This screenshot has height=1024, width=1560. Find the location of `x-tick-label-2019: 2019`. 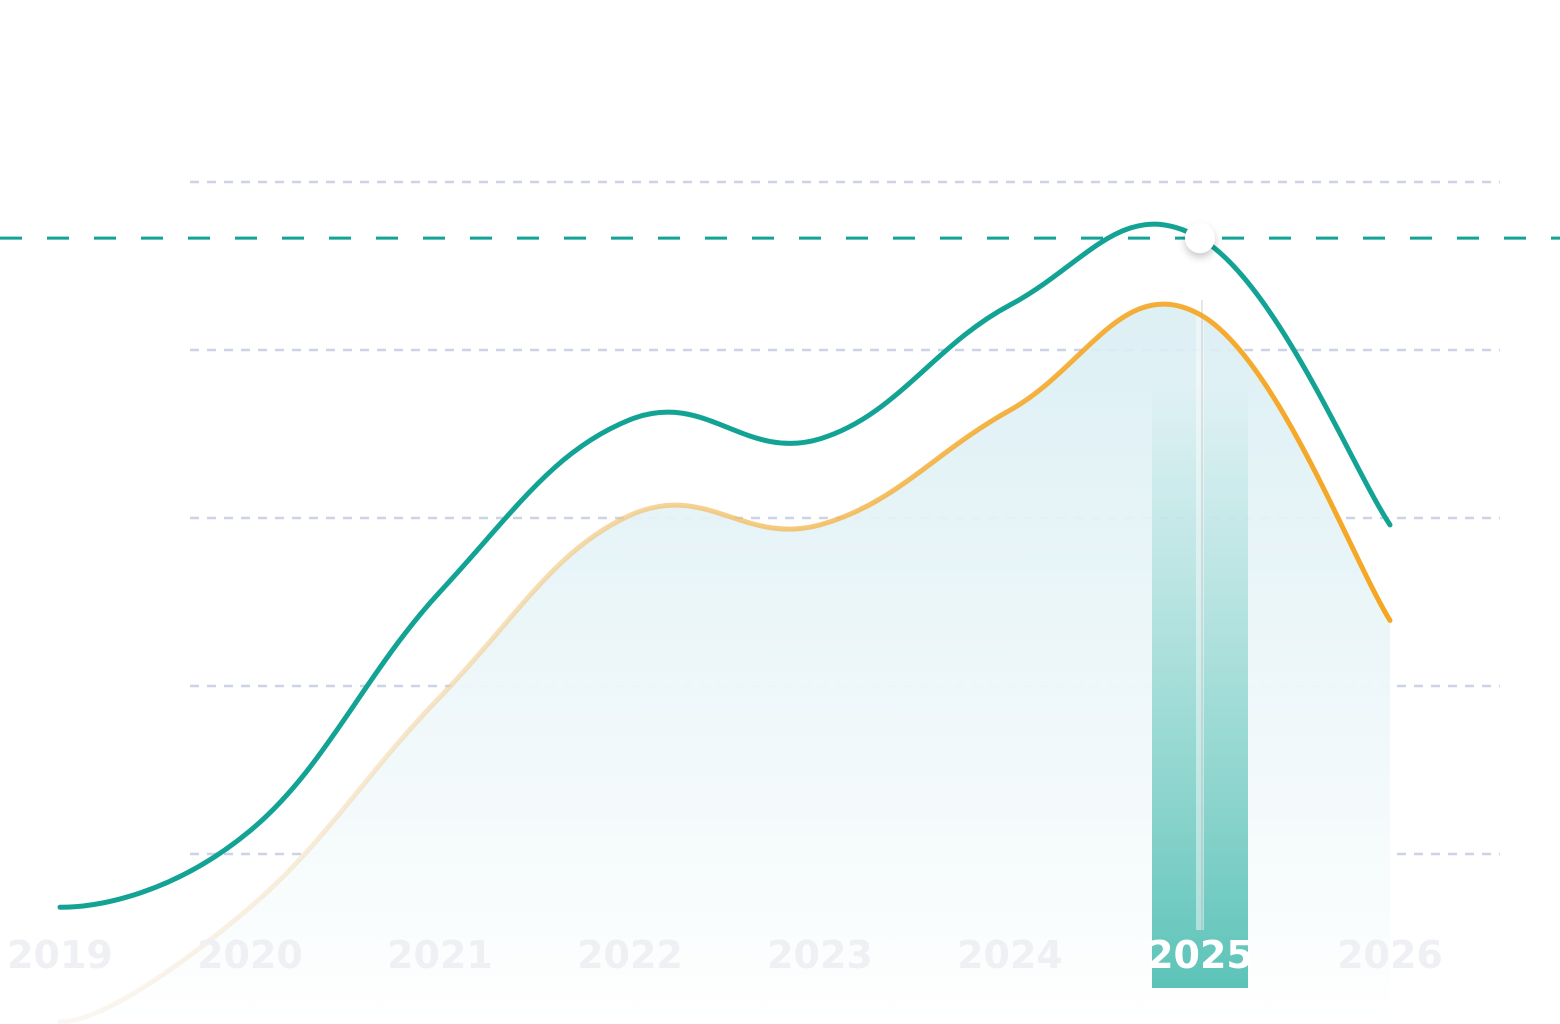

x-tick-label-2019: 2019 is located at coordinates (60, 955).